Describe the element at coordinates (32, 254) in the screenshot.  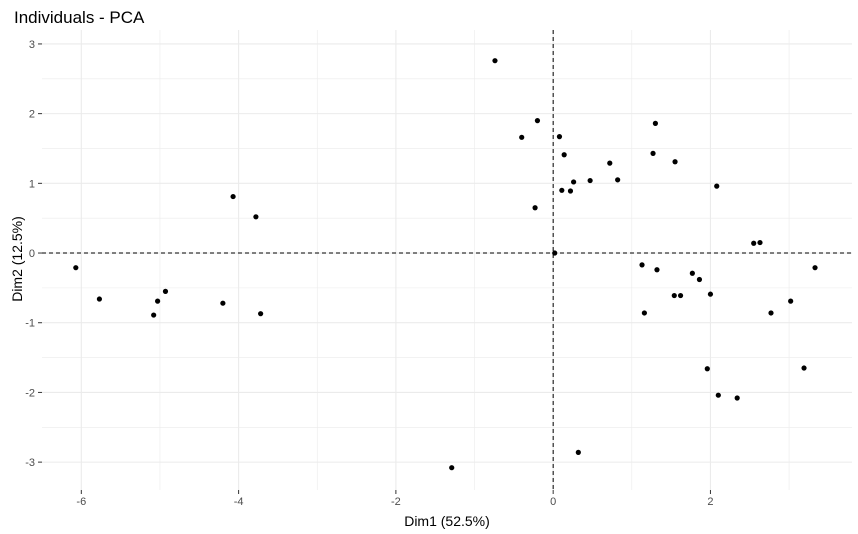
I see `y-tick-label: 0` at that location.